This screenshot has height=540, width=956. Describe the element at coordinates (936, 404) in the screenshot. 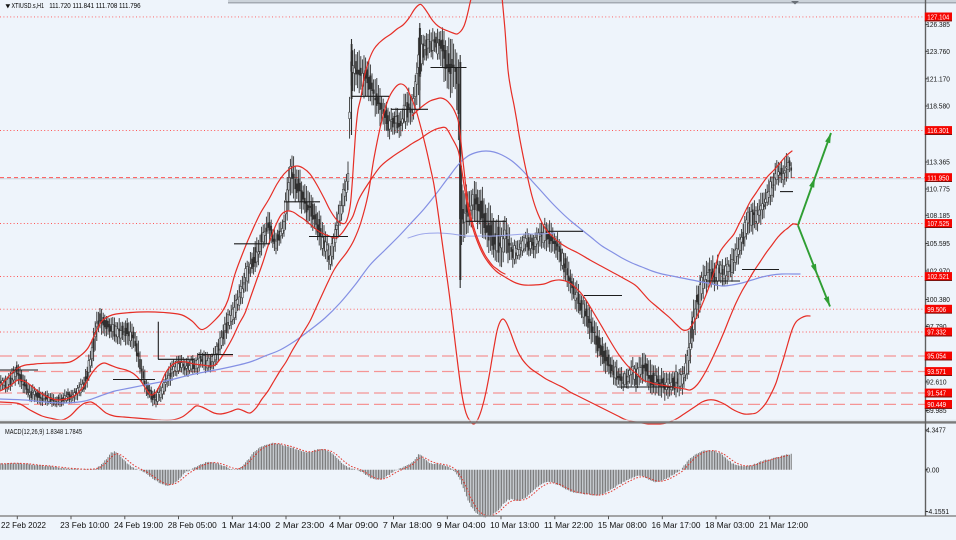

I see `svg-text: 90.449` at that location.